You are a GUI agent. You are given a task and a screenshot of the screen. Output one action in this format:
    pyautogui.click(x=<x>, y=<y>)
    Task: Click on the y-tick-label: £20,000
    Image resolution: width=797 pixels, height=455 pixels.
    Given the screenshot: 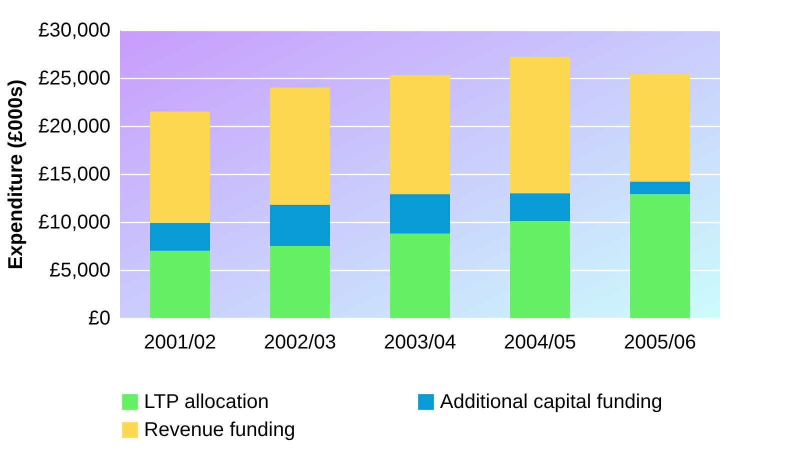 What is the action you would take?
    pyautogui.click(x=74, y=127)
    